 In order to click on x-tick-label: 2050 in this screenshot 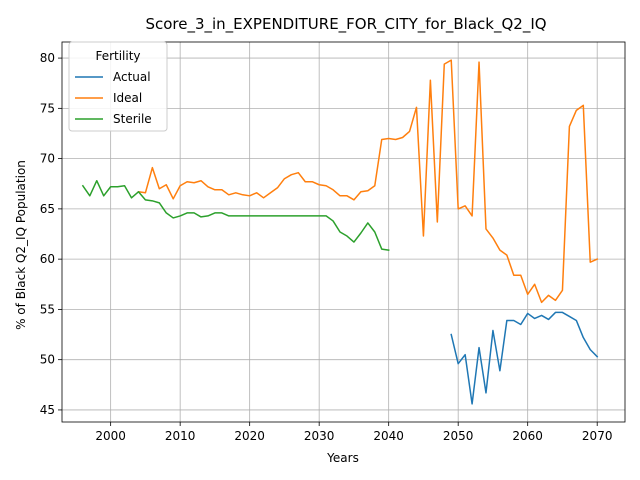, I will do `click(458, 436)`.